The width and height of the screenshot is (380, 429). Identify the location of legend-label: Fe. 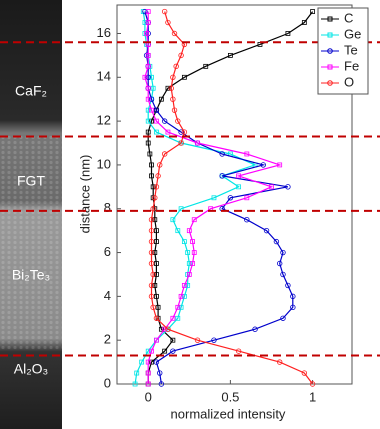
(351, 65).